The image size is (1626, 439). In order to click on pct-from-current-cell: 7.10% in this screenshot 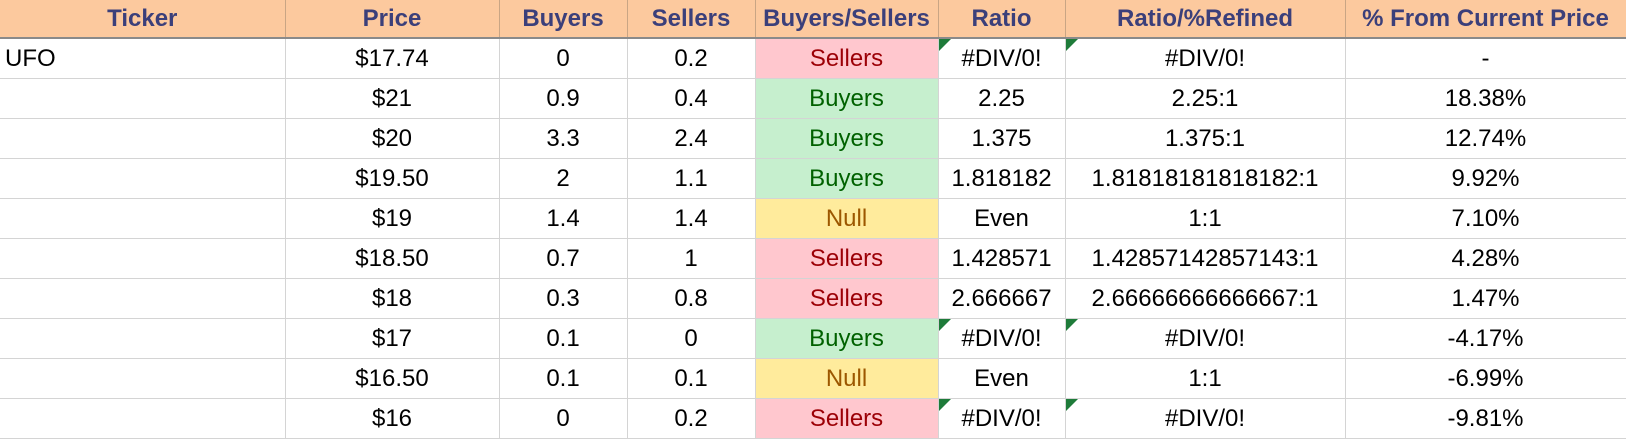, I will do `click(1485, 218)`.